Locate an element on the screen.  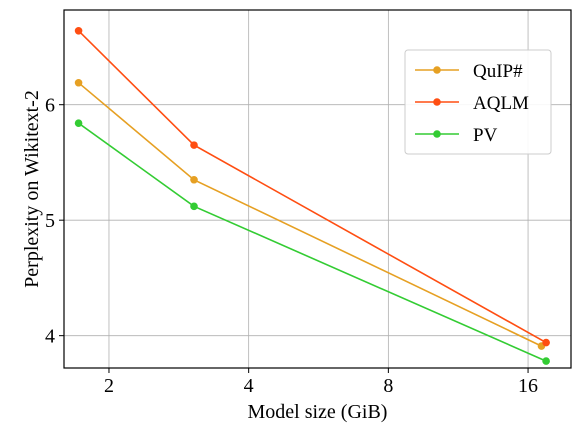
legend-marker-quip is located at coordinates (437, 70).